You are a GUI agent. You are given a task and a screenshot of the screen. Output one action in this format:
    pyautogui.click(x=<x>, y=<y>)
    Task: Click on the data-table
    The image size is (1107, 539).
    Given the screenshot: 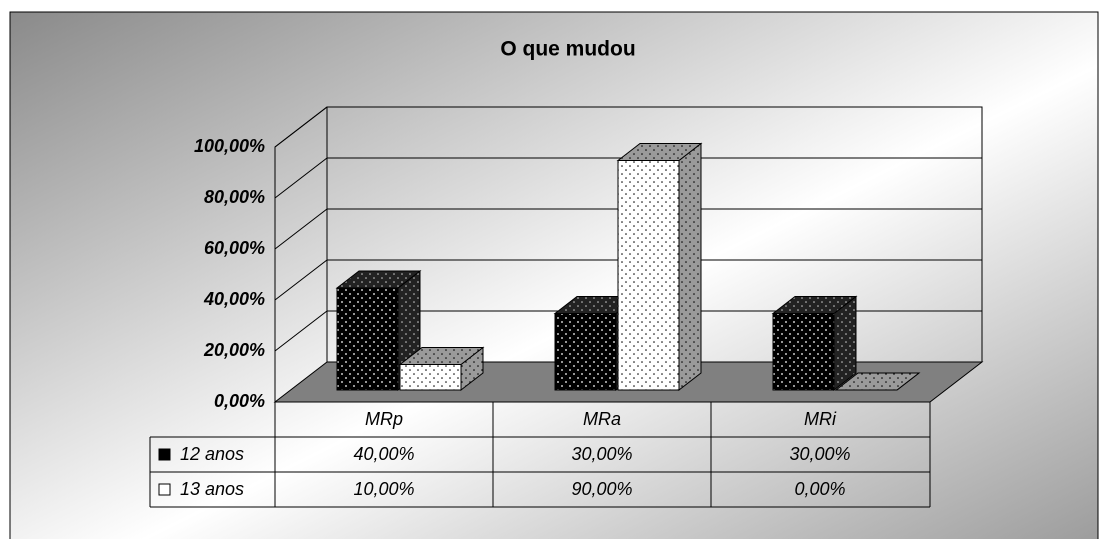 What is the action you would take?
    pyautogui.click(x=540, y=455)
    